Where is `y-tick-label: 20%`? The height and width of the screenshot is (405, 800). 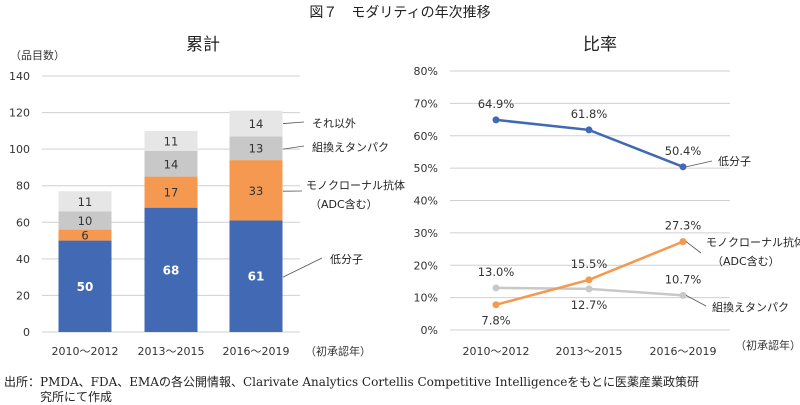
y-tick-label: 20% is located at coordinates (426, 265).